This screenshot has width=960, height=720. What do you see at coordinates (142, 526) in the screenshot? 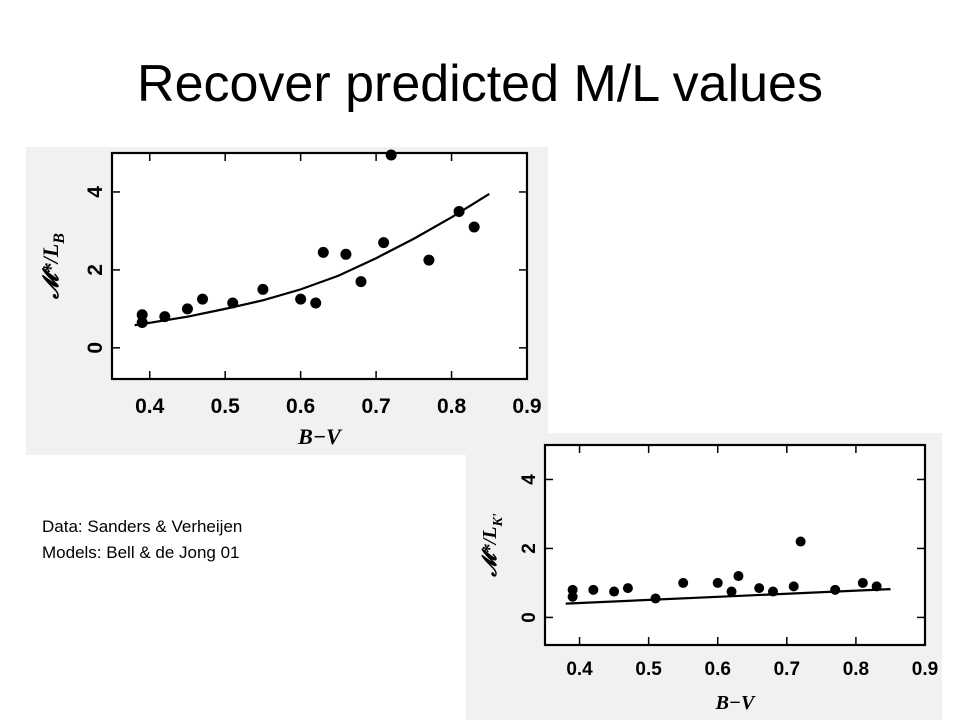
I see `caption-data-source: Data: Sanders & Verheijen` at bounding box center [142, 526].